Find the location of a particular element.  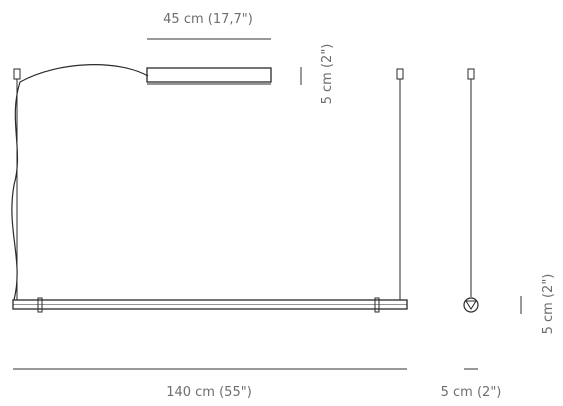

canopy-width-dimension: 45 cm (17,7") is located at coordinates (209, 26).